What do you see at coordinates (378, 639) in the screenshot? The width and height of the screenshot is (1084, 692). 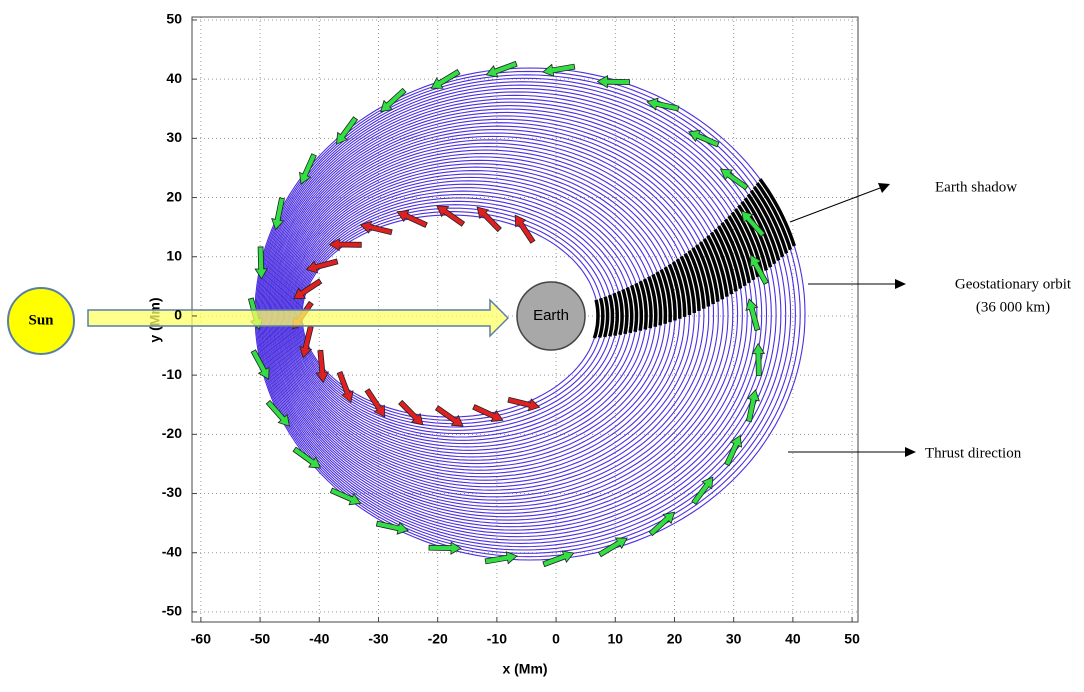 I see `x-tick-label: -30` at bounding box center [378, 639].